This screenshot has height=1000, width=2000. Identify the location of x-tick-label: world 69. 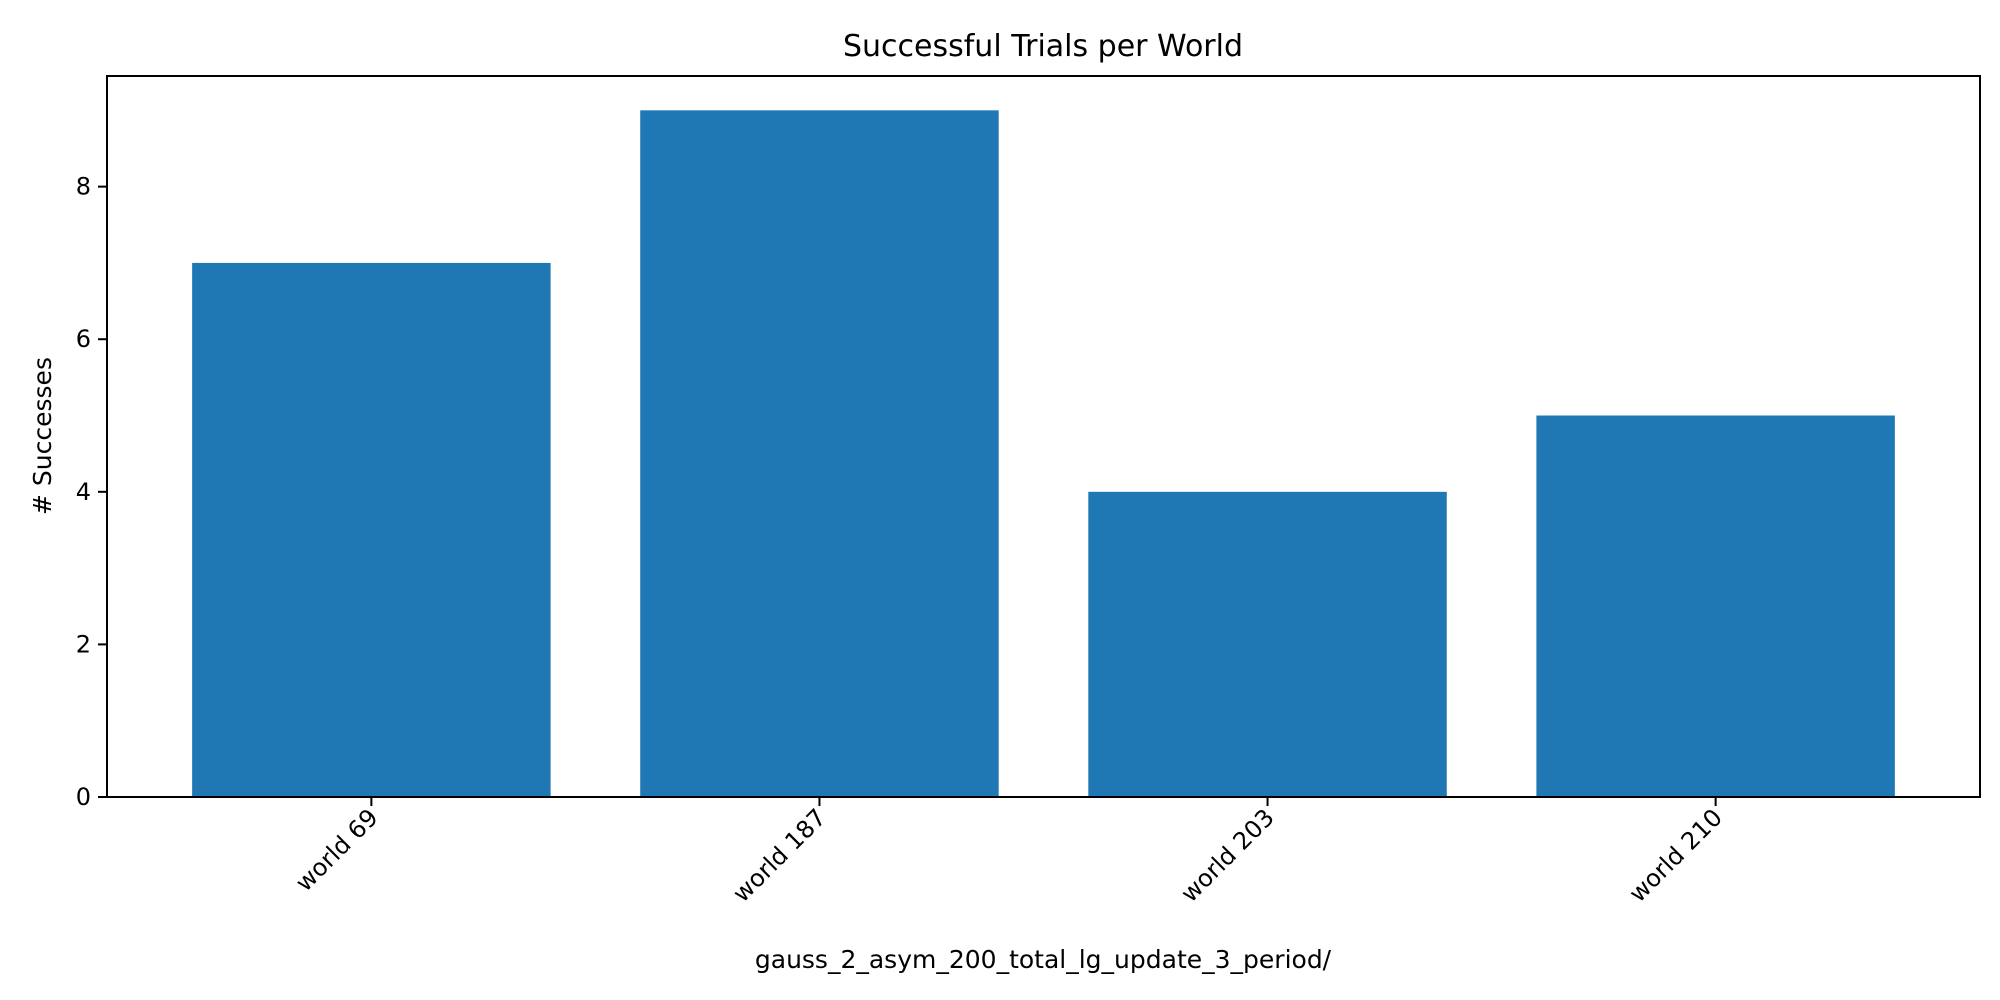
(337, 850).